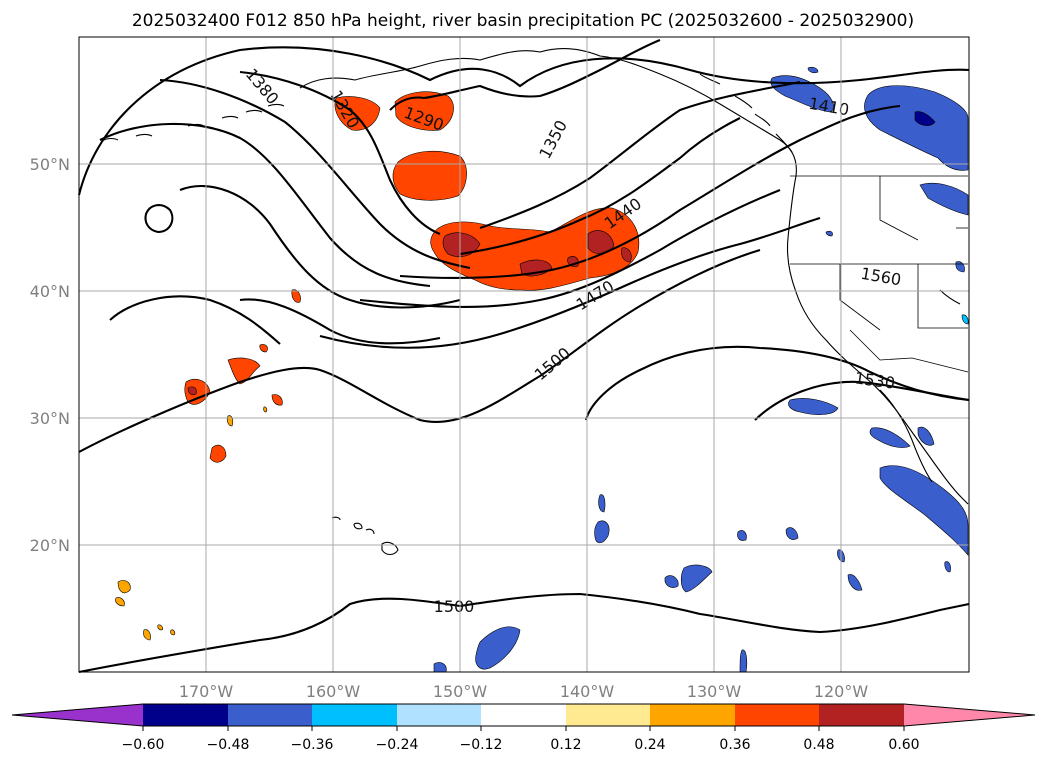  What do you see at coordinates (565, 745) in the screenshot?
I see `colorbar-tick-label: 0.12` at bounding box center [565, 745].